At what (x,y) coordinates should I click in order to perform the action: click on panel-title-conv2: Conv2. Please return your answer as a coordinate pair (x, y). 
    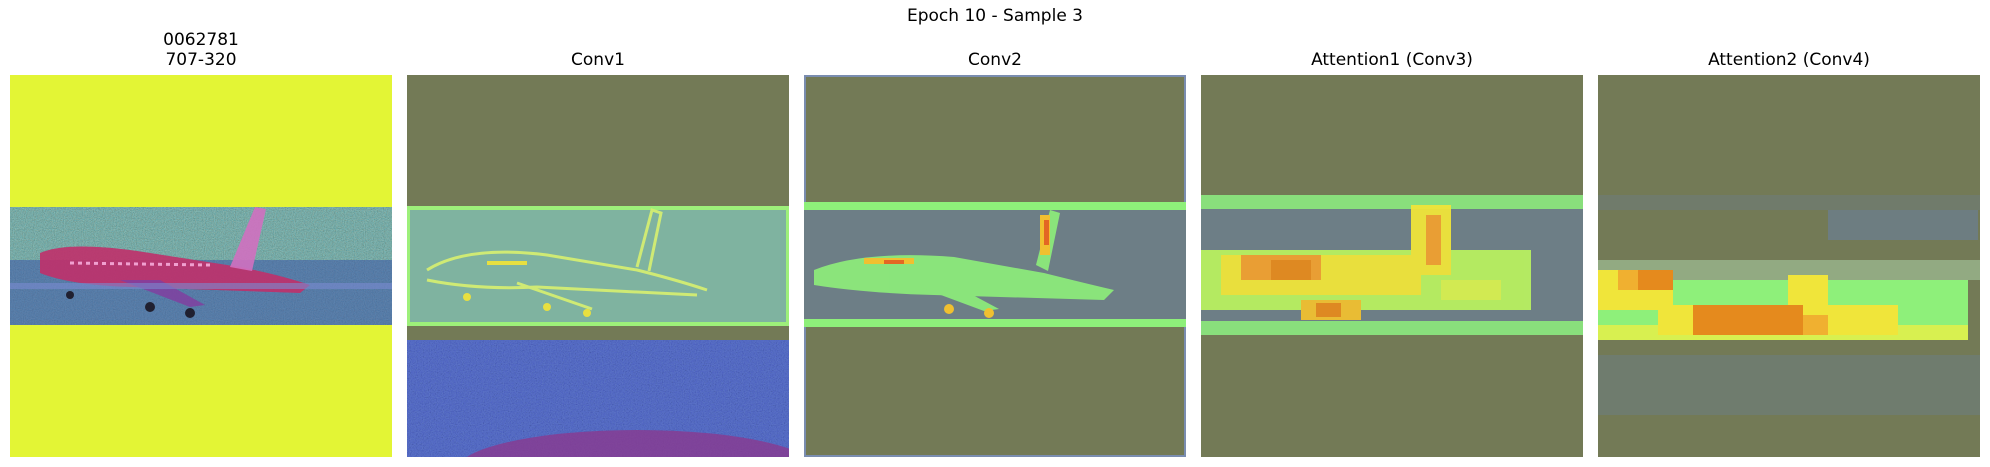
    Looking at the image, I should click on (995, 60).